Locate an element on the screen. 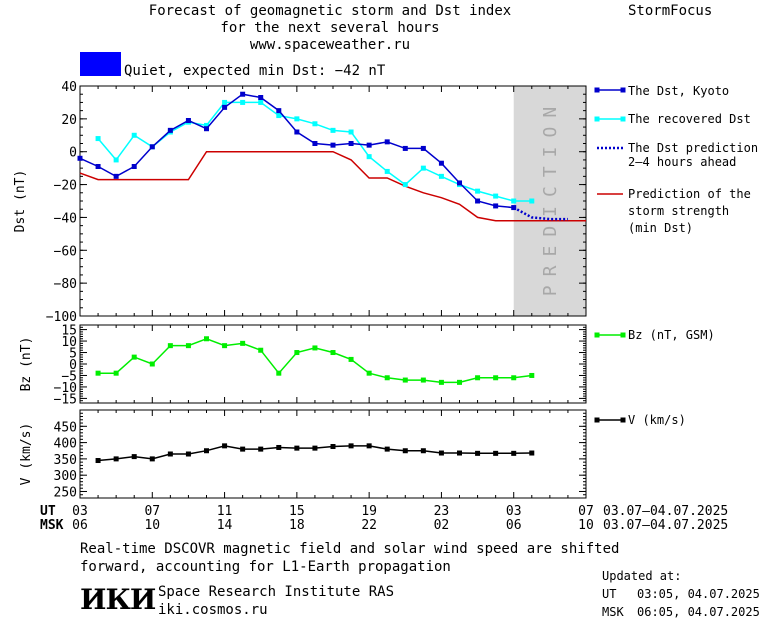  y-tick-label: −5 is located at coordinates (69, 376).